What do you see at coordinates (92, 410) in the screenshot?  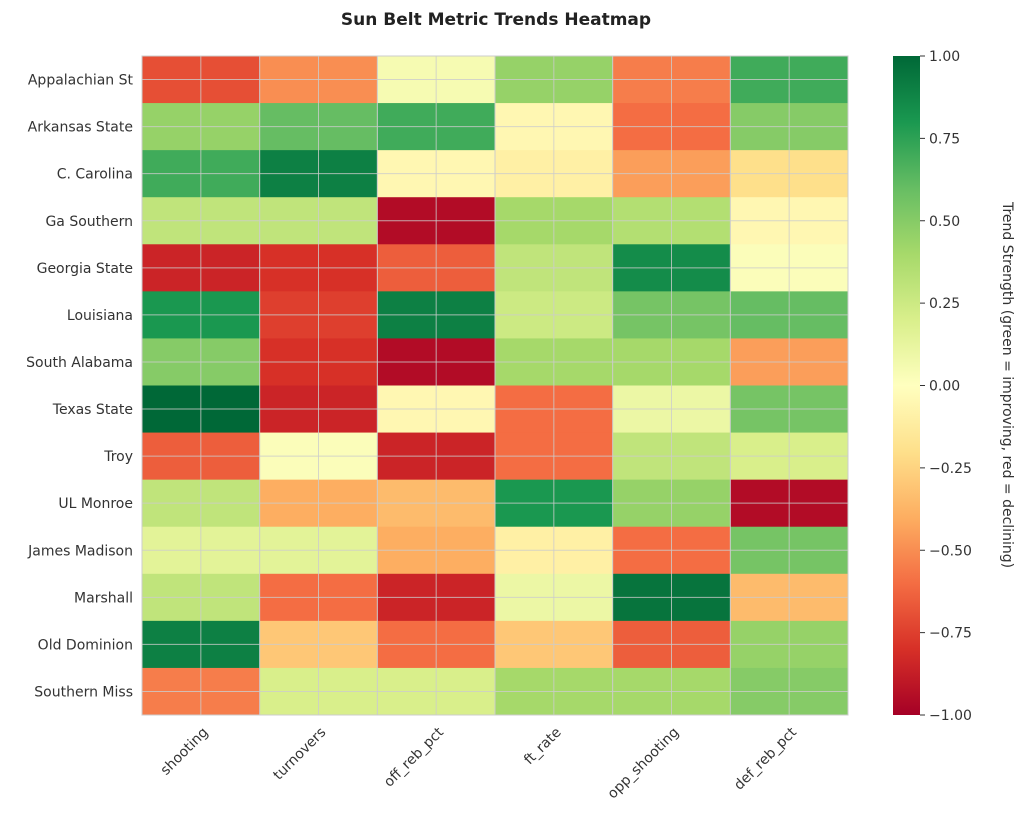 I see `y-tick-label: Texas State` at bounding box center [92, 410].